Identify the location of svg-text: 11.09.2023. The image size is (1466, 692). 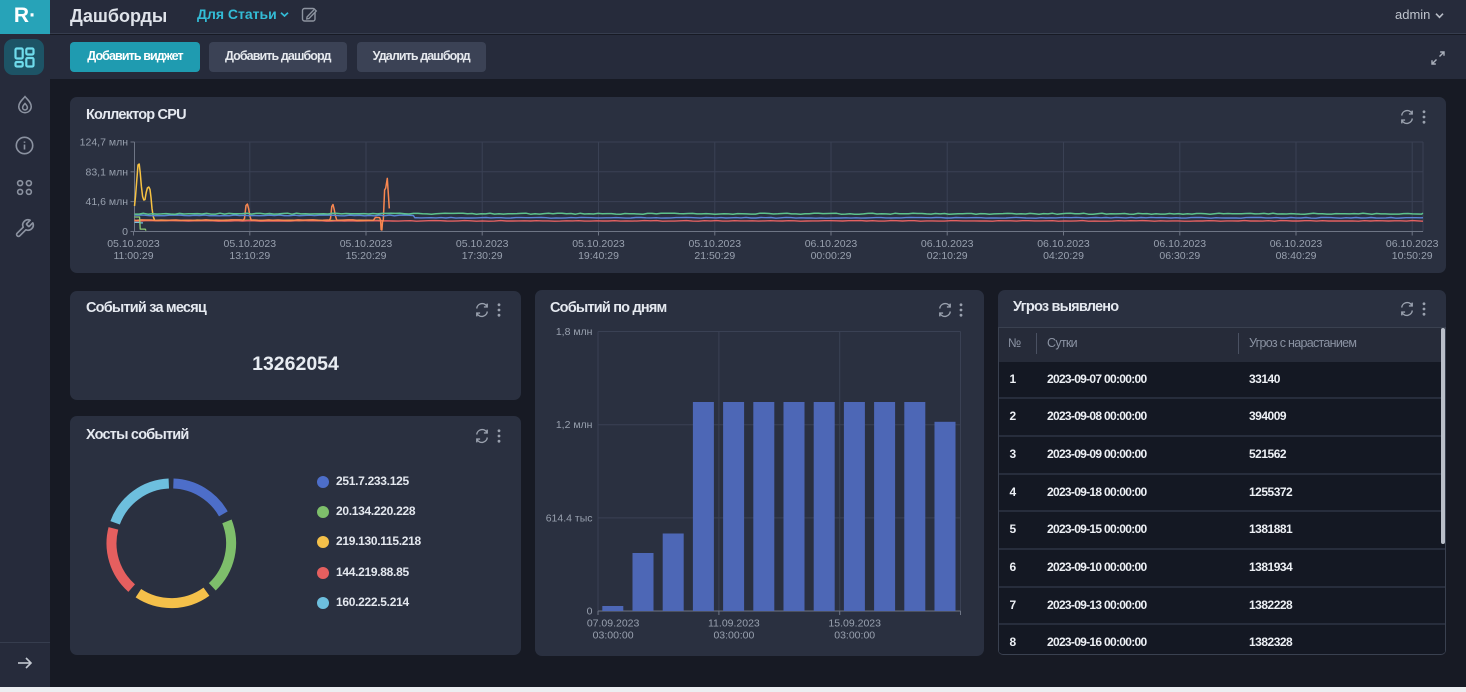
(734, 624).